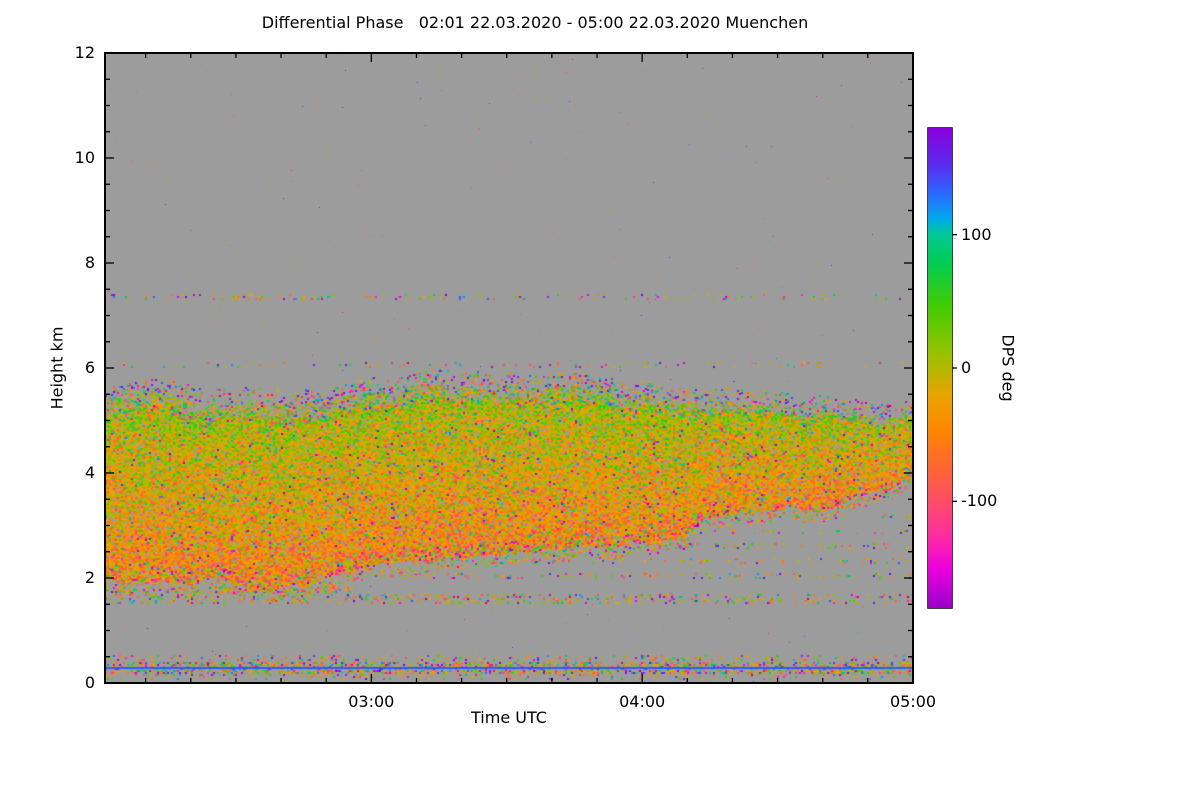 Image resolution: width=1200 pixels, height=800 pixels. What do you see at coordinates (976, 234) in the screenshot?
I see `colorbar-tick-label: 100` at bounding box center [976, 234].